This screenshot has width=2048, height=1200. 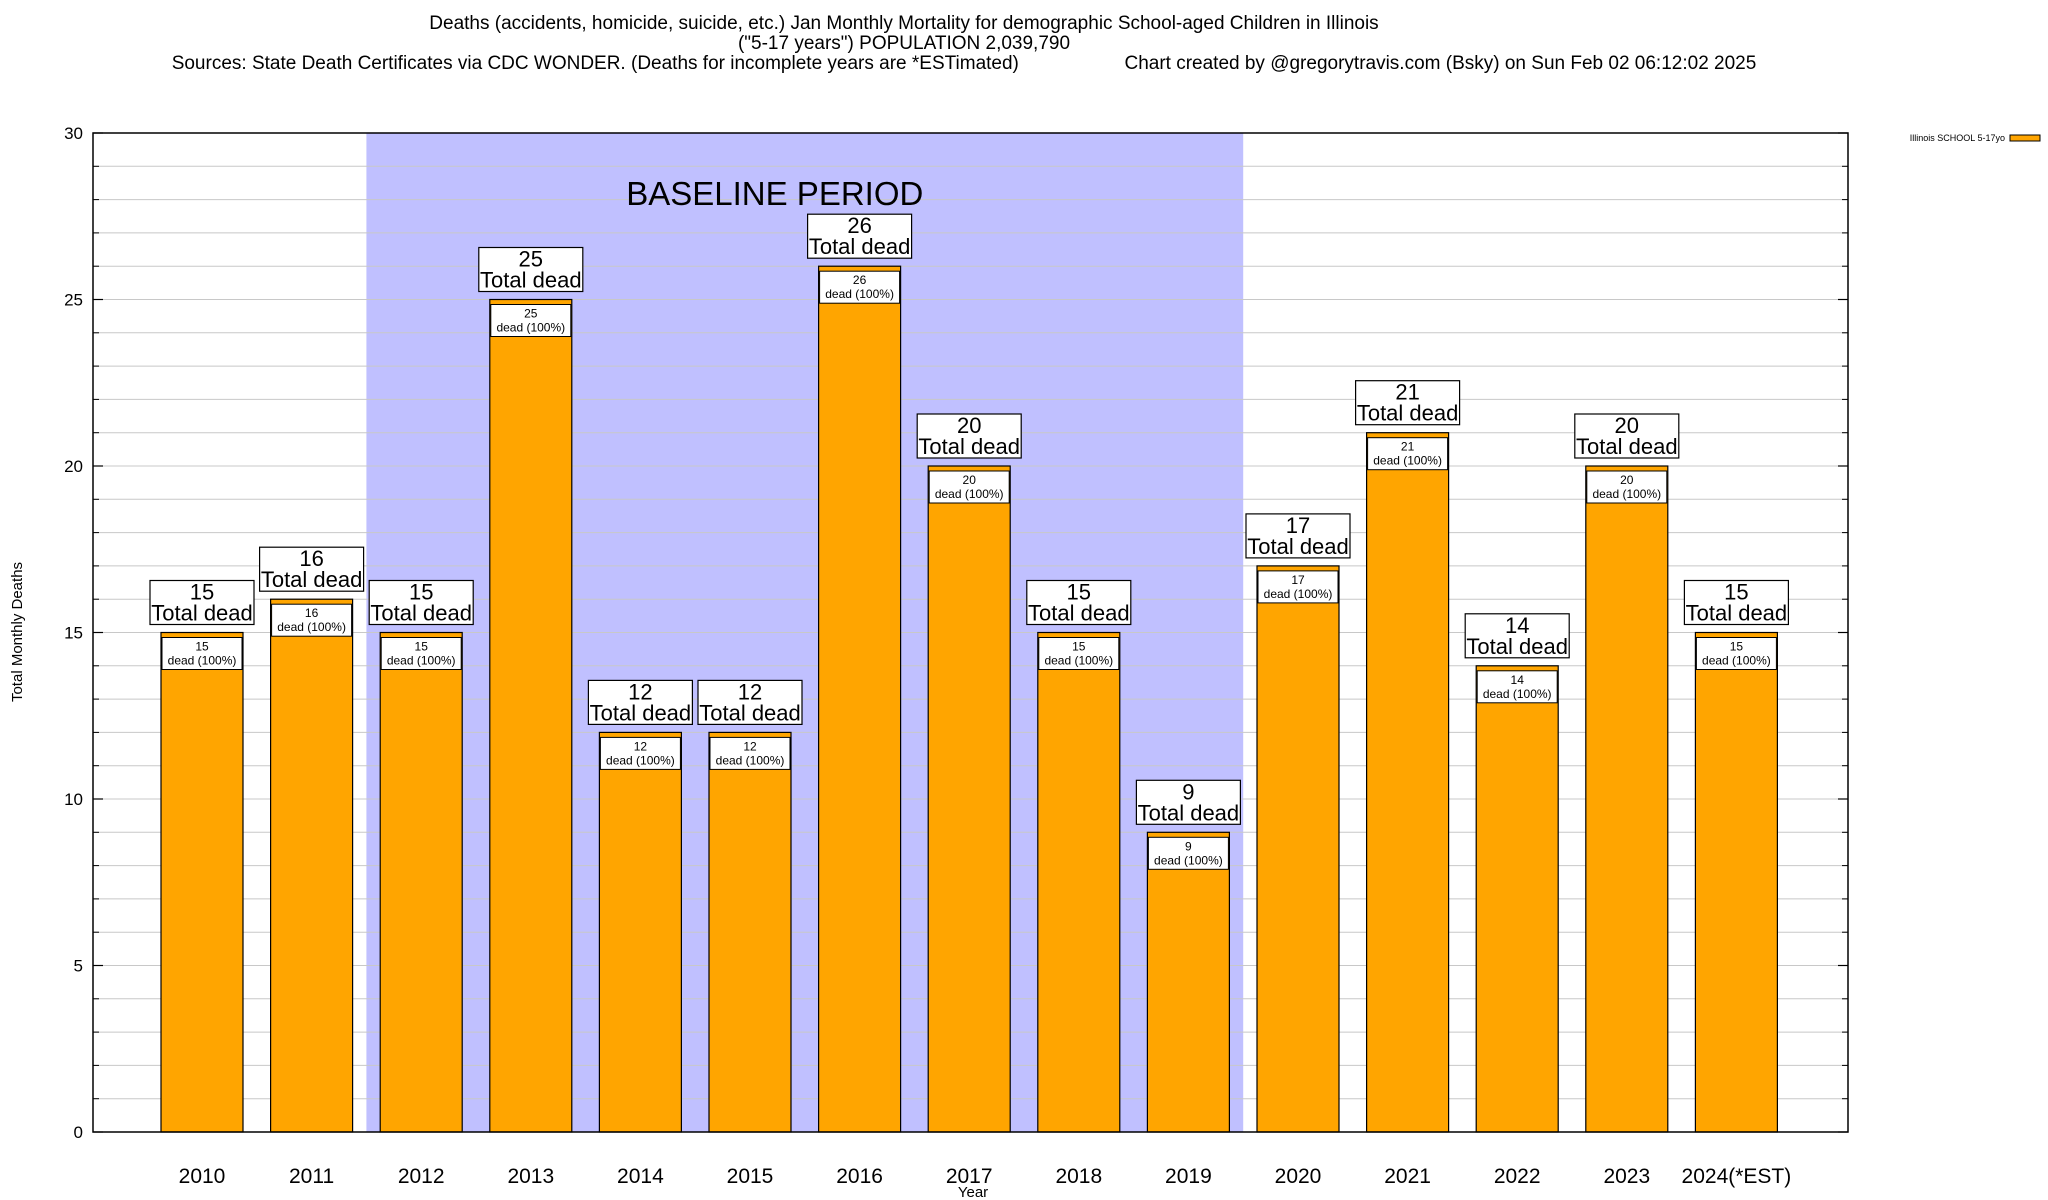 I want to click on top-label-value: 14, so click(x=1517, y=625).